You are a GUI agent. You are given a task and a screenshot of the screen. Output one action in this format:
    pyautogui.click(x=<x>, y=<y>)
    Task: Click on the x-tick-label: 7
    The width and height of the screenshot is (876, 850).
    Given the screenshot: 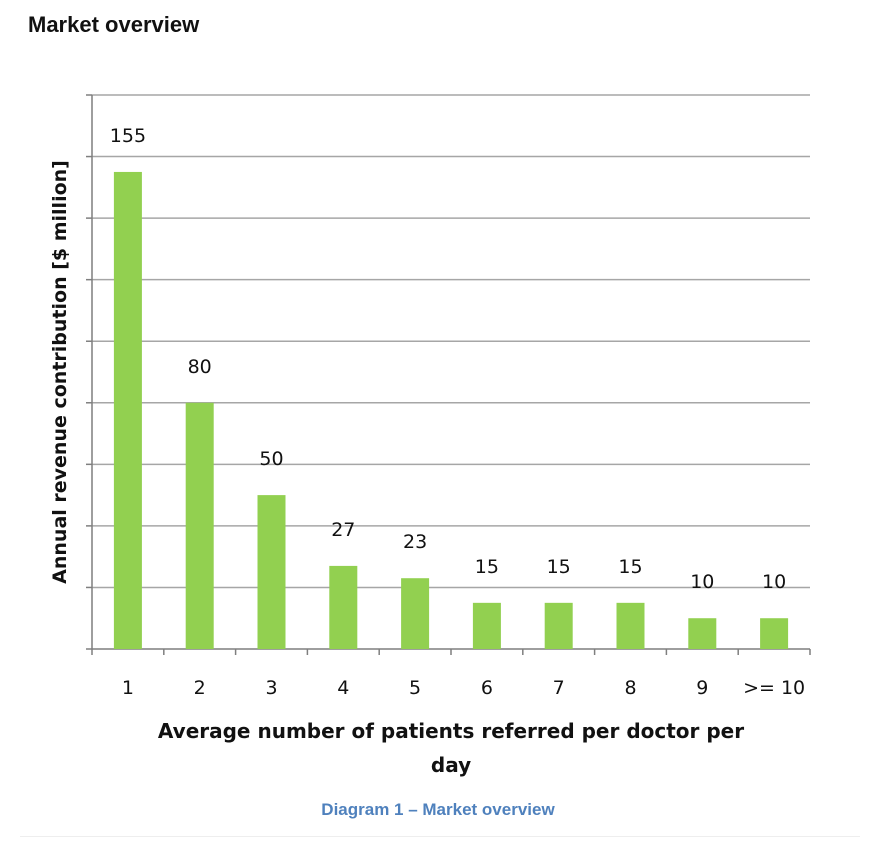 What is the action you would take?
    pyautogui.click(x=559, y=688)
    